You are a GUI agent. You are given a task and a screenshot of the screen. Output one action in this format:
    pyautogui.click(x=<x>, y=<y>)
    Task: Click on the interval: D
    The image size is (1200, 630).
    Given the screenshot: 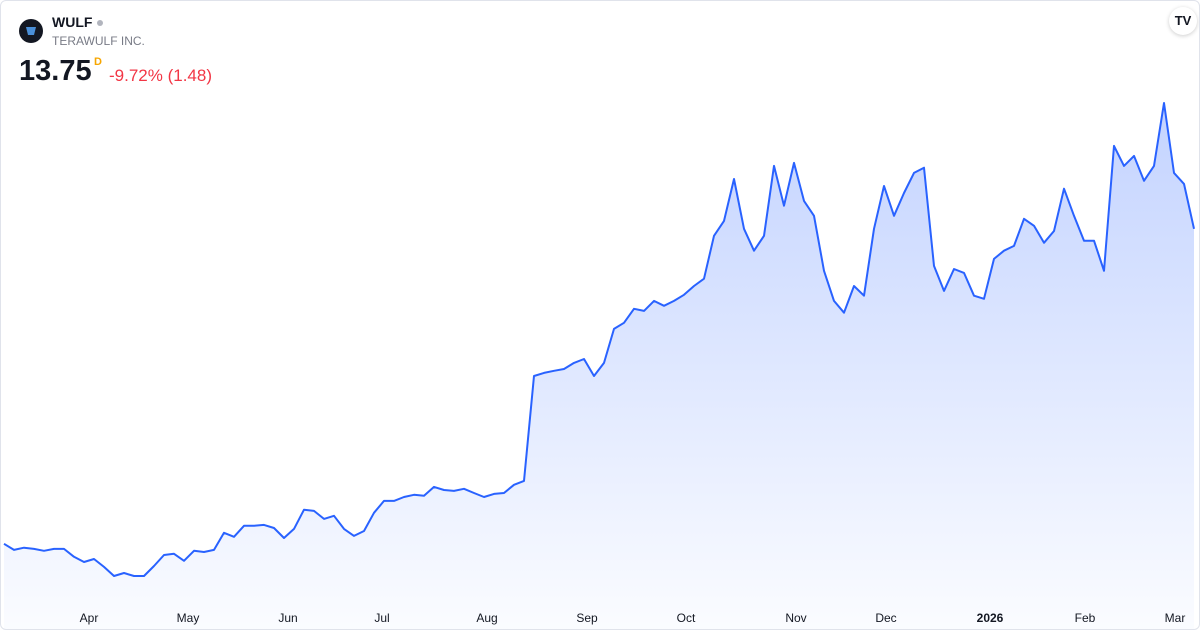 What is the action you would take?
    pyautogui.click(x=98, y=62)
    